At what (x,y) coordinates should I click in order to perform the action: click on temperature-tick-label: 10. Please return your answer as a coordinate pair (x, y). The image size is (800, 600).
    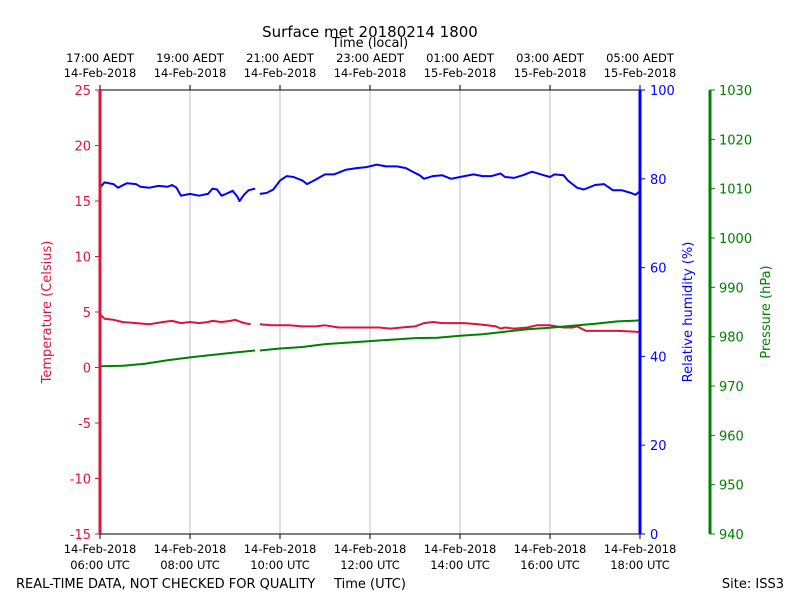
    Looking at the image, I should click on (82, 258).